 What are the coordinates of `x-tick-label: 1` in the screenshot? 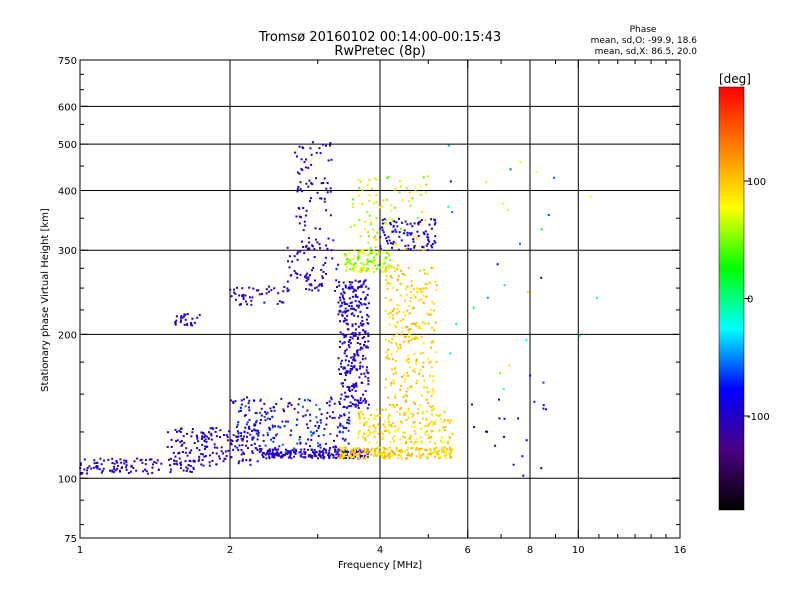 It's located at (80, 550).